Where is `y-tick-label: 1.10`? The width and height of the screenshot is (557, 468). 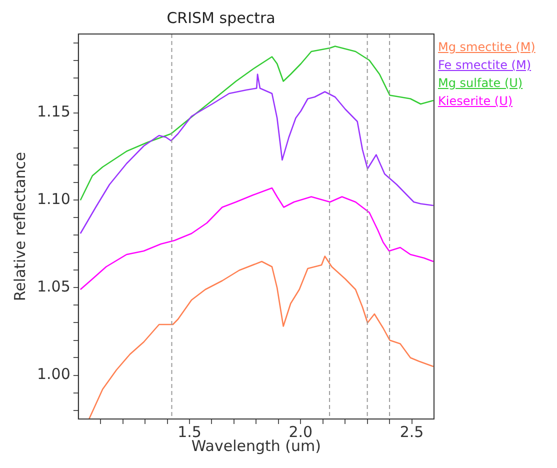
y-tick-label: 1.10 is located at coordinates (53, 199).